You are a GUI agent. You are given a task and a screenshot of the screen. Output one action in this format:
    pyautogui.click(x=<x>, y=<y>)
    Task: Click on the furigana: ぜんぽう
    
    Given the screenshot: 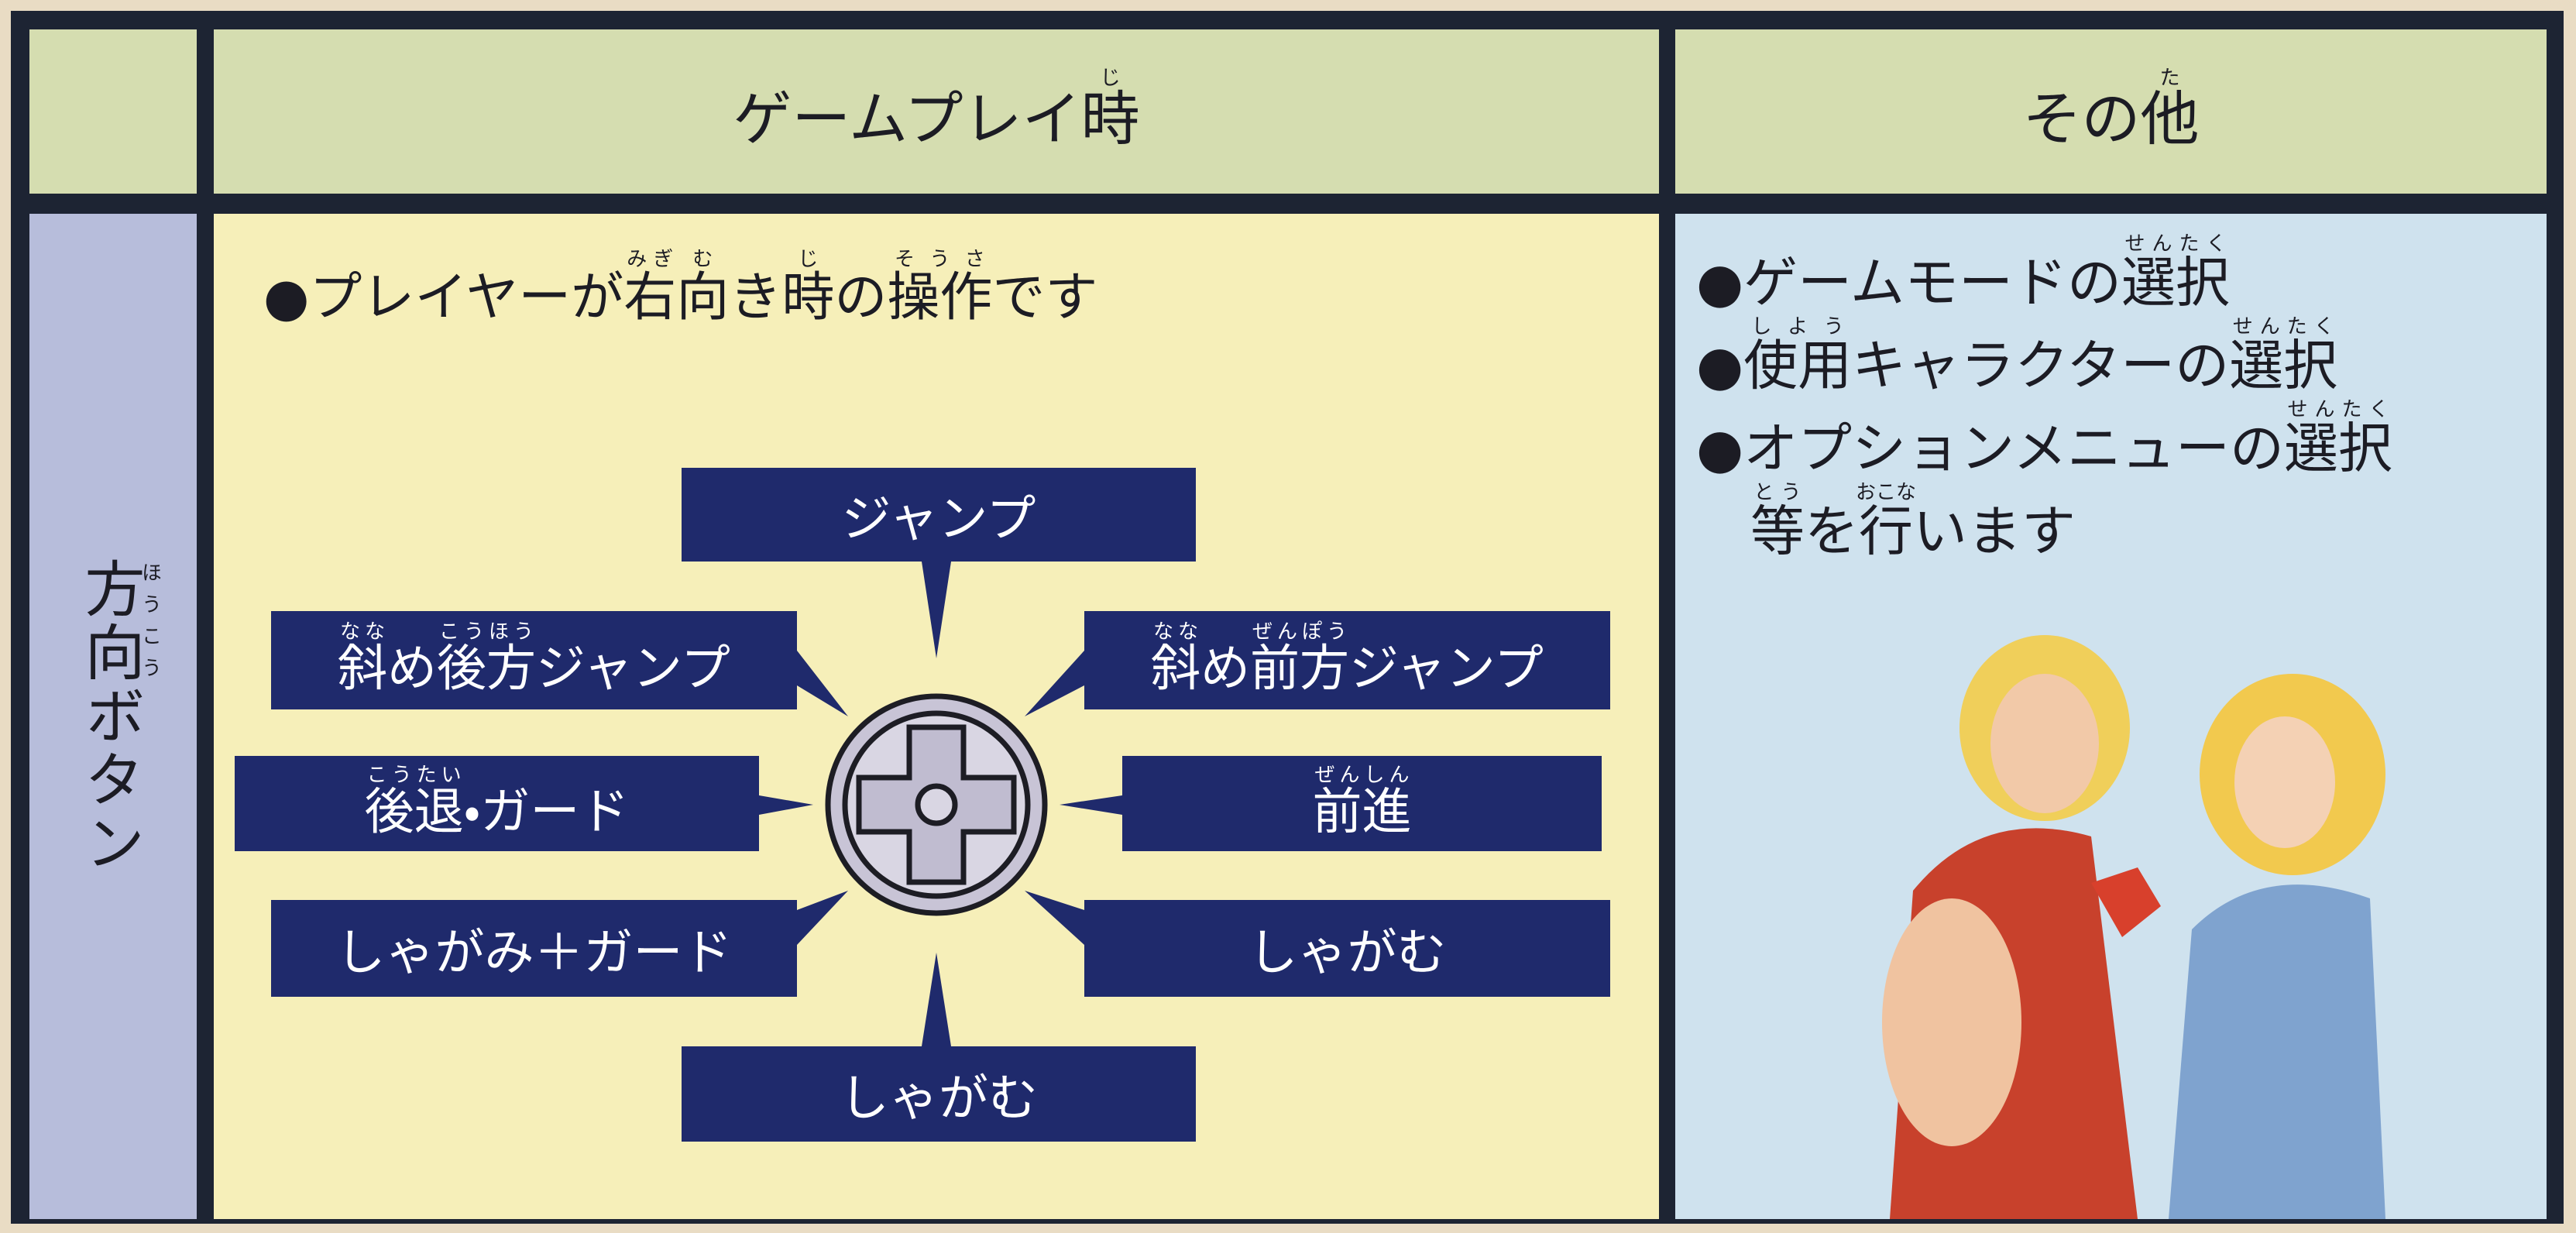 What is the action you would take?
    pyautogui.click(x=1300, y=632)
    